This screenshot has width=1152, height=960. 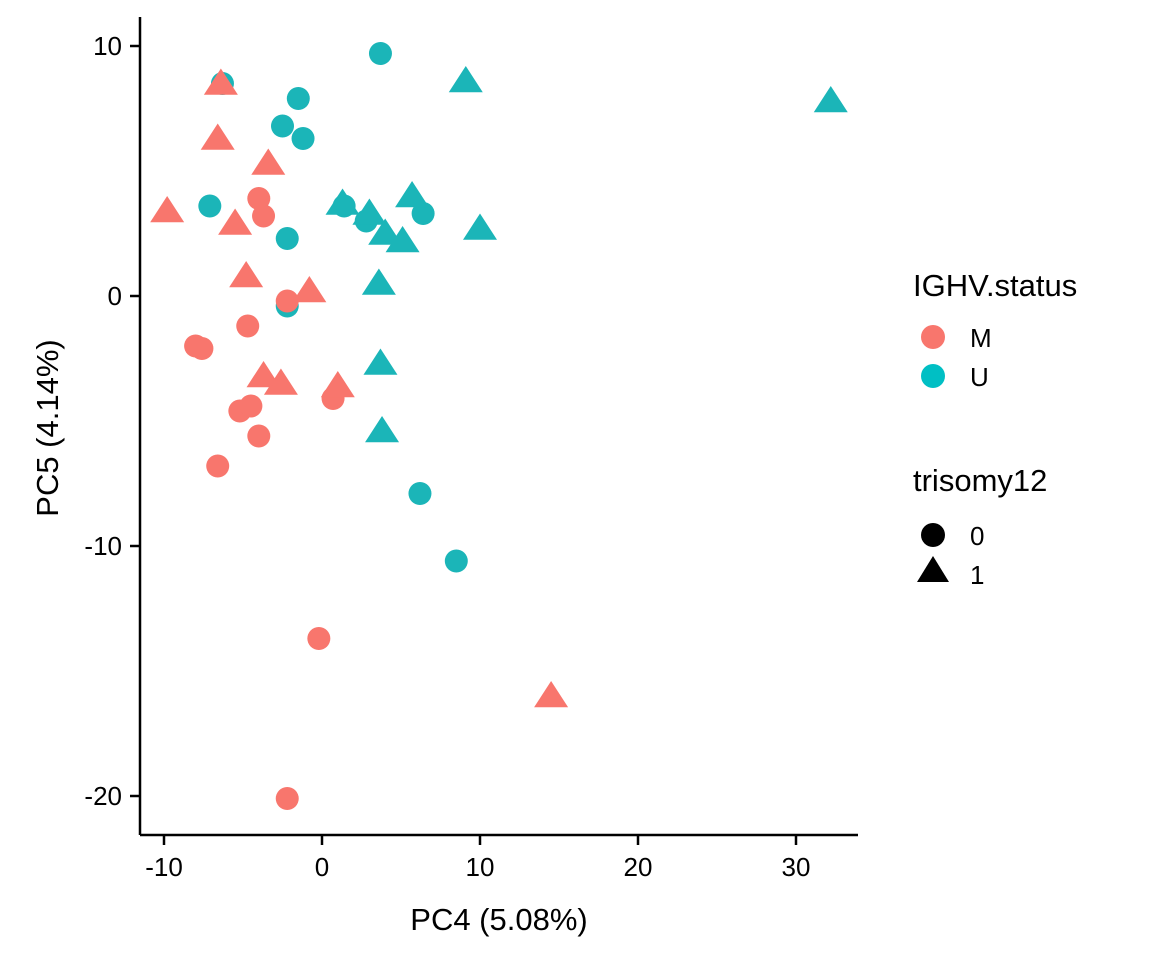 I want to click on legend-ighv-status: IGHV.status M U, so click(x=995, y=330).